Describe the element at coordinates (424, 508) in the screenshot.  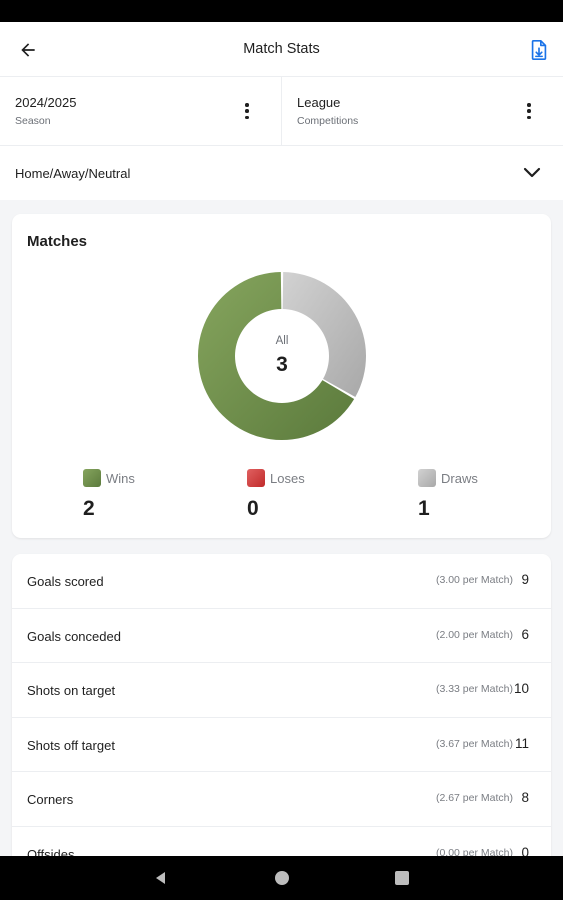
I see `legend-value: 1` at that location.